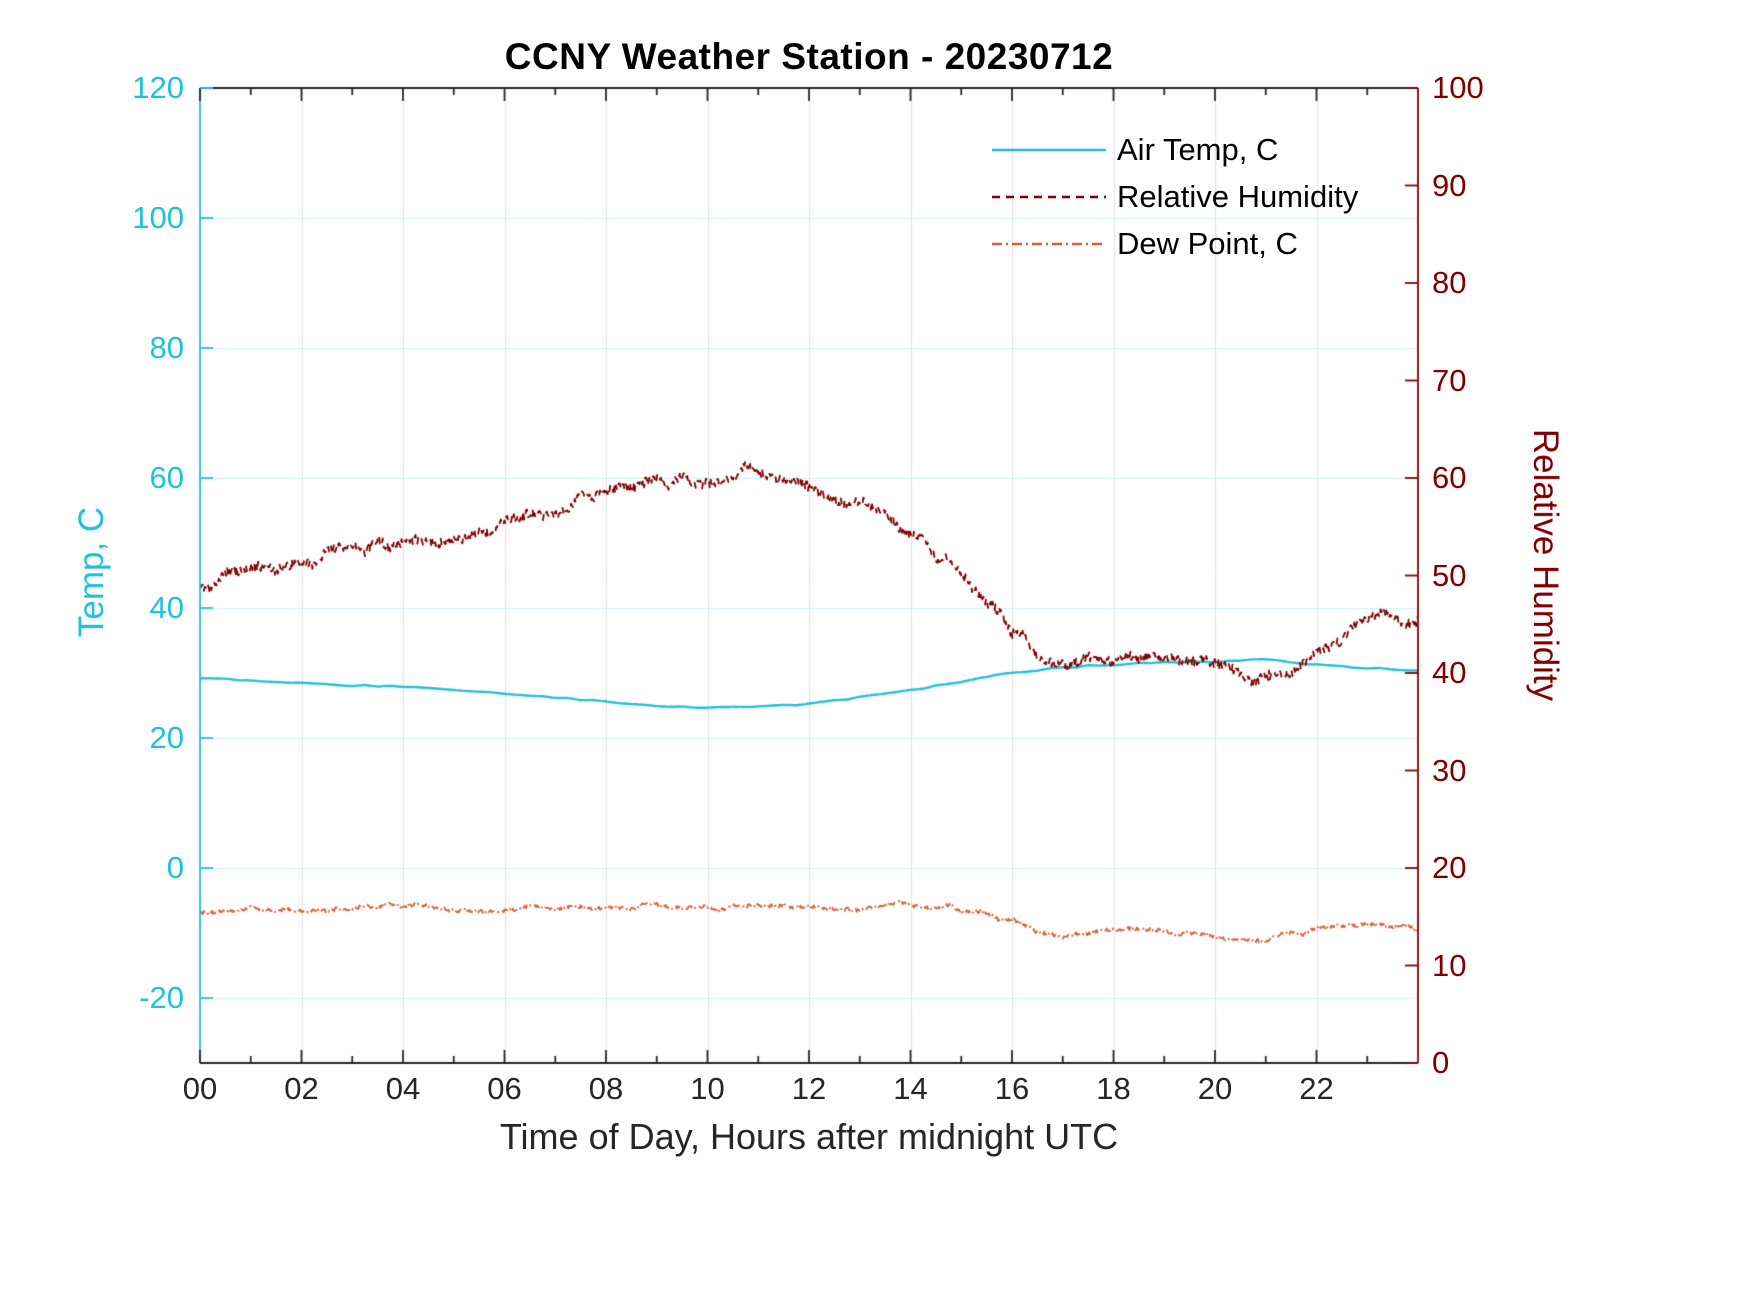  Describe the element at coordinates (1049, 243) in the screenshot. I see `legend-line-dew-point-icon` at that location.